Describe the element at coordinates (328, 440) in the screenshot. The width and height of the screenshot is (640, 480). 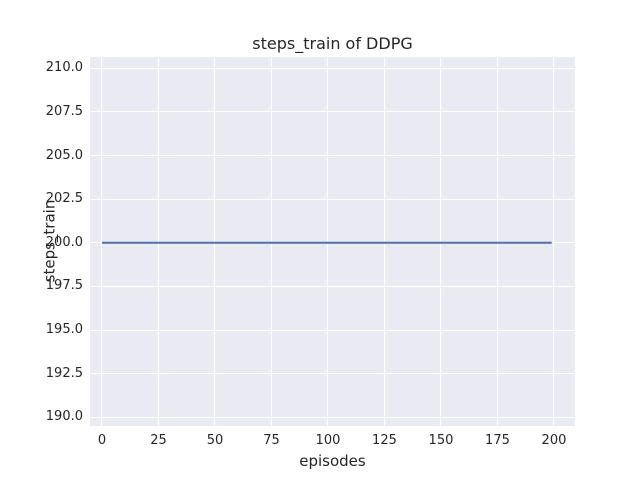
I see `x-tick-label: 100` at that location.